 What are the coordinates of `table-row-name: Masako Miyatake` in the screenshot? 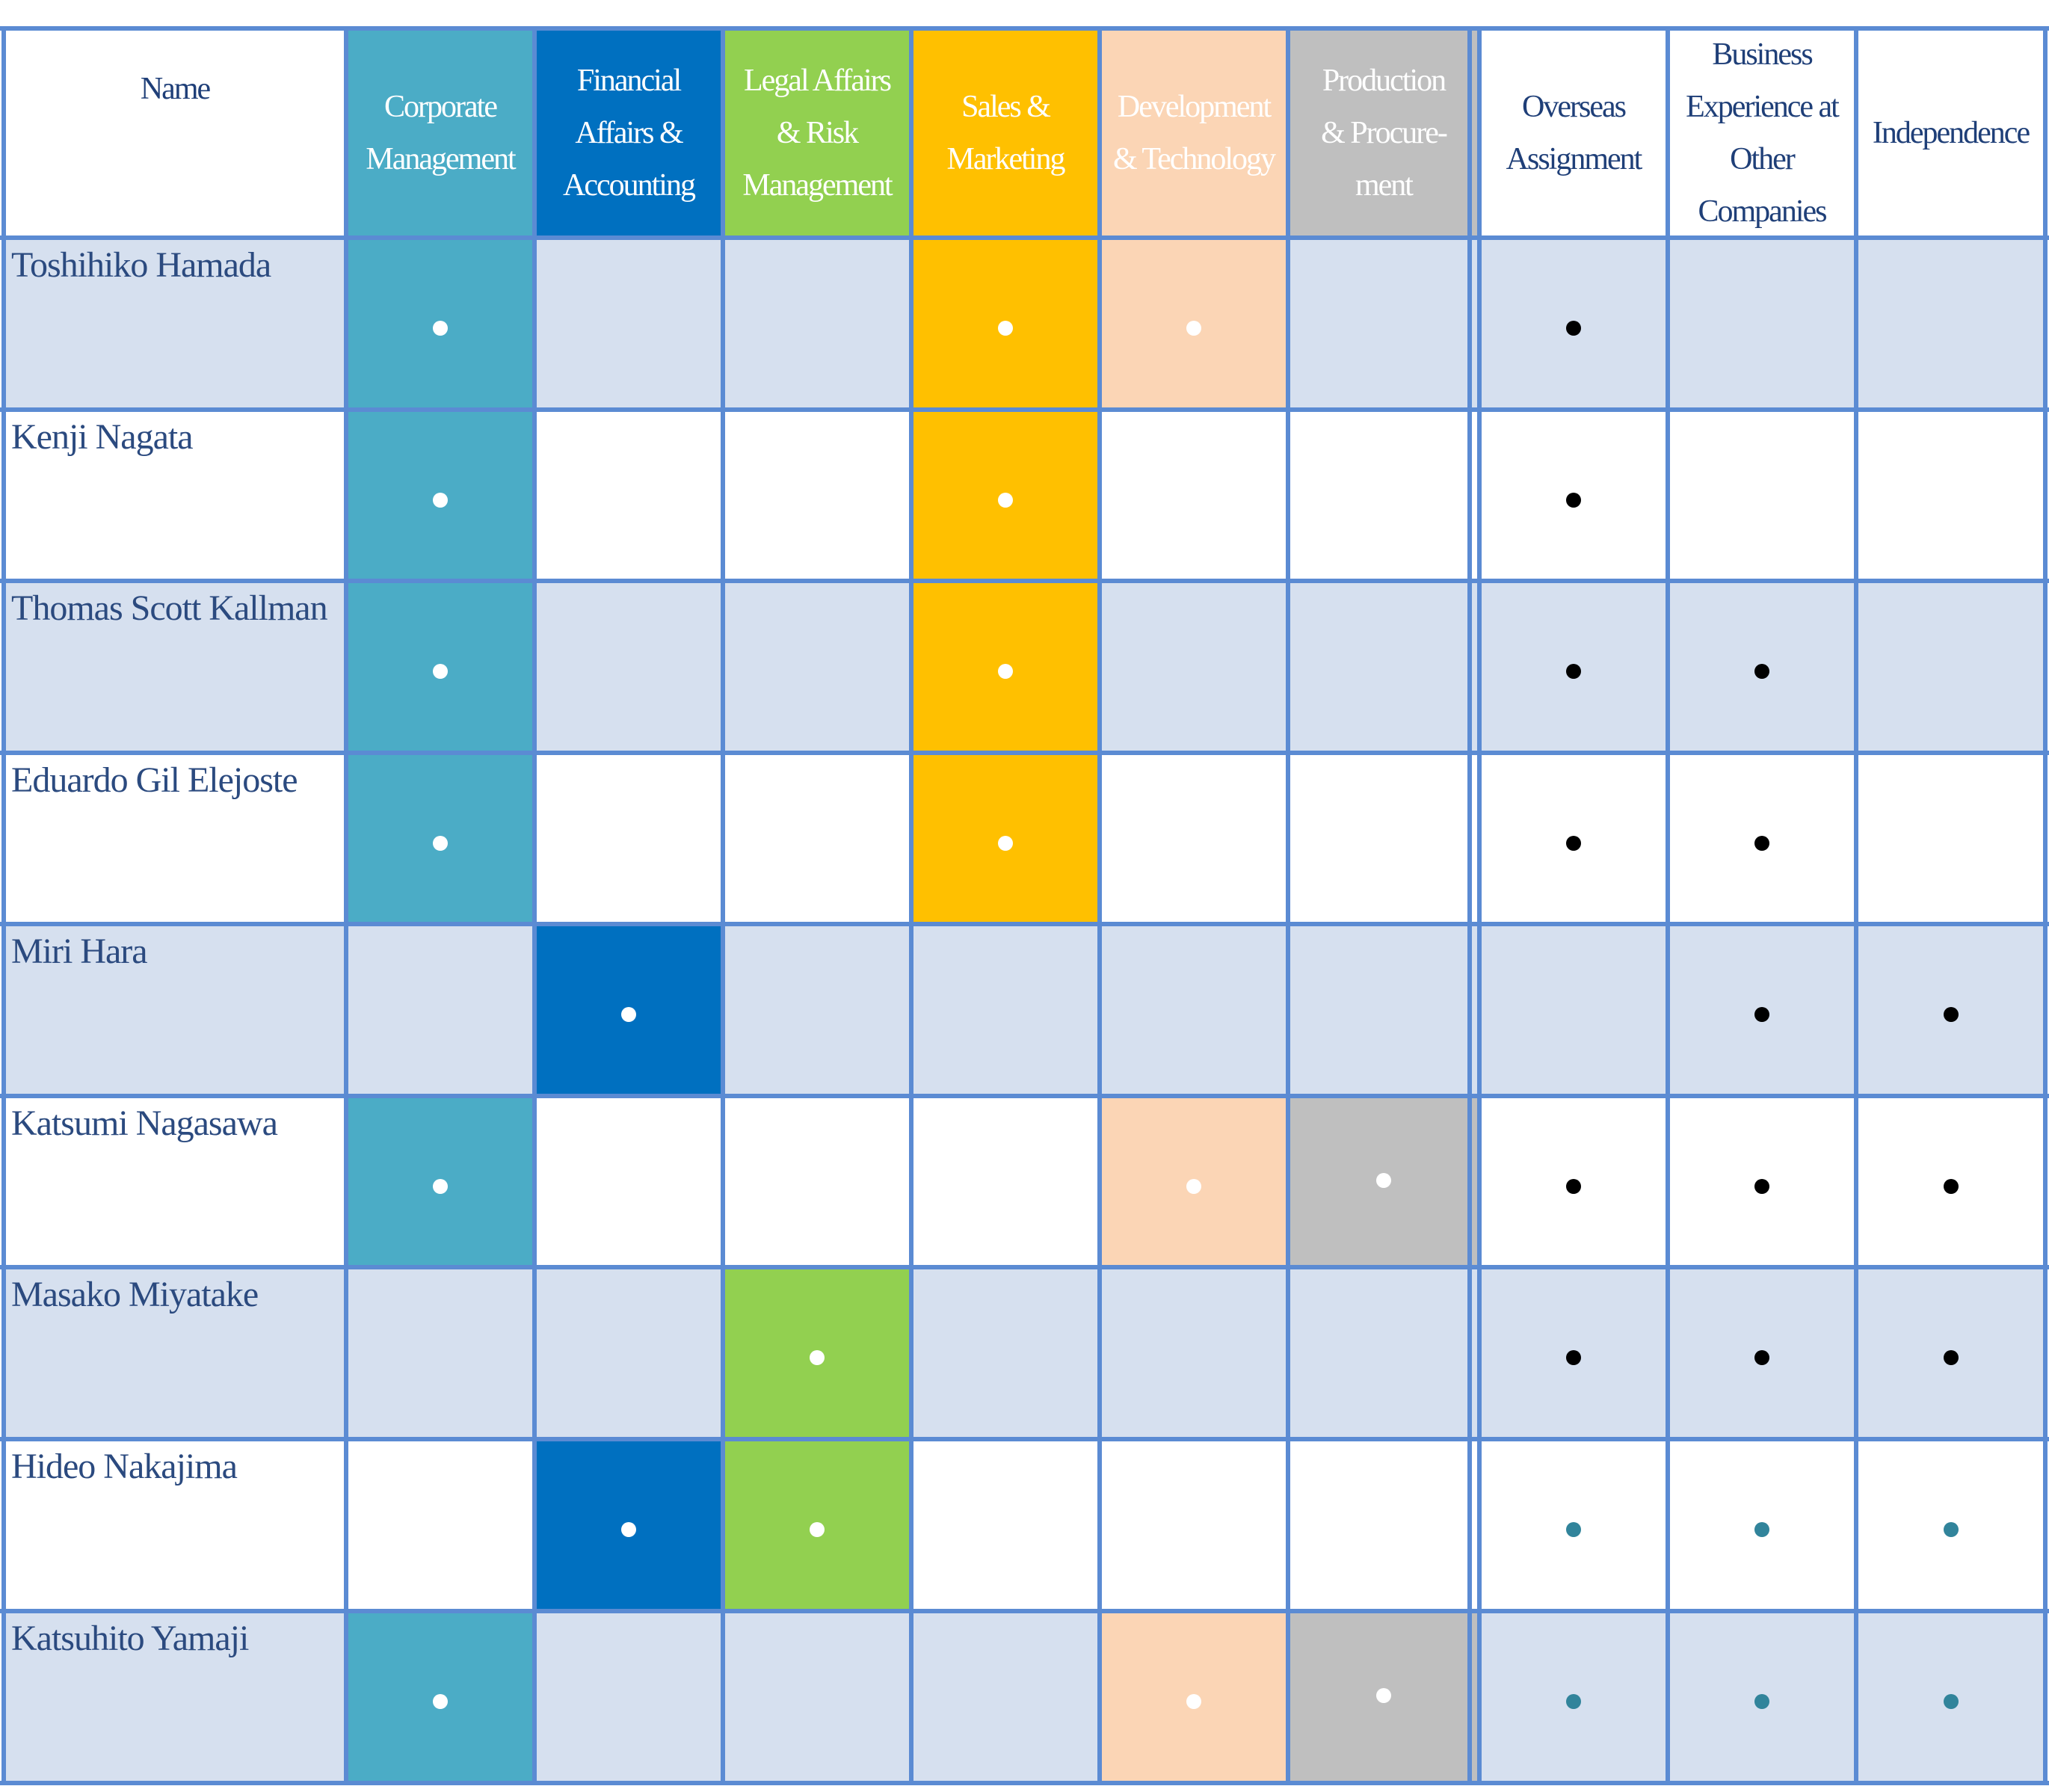 It's located at (175, 1353).